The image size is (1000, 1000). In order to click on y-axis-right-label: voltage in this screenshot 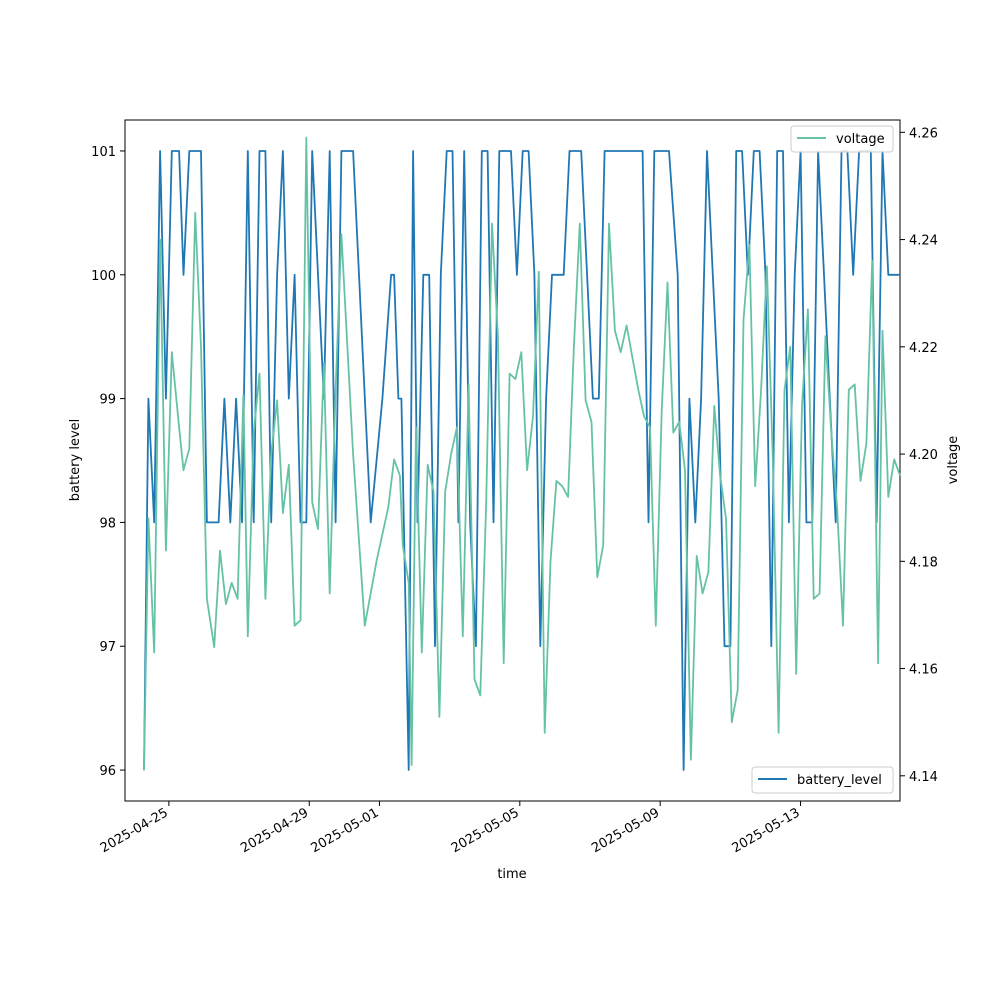, I will do `click(953, 460)`.